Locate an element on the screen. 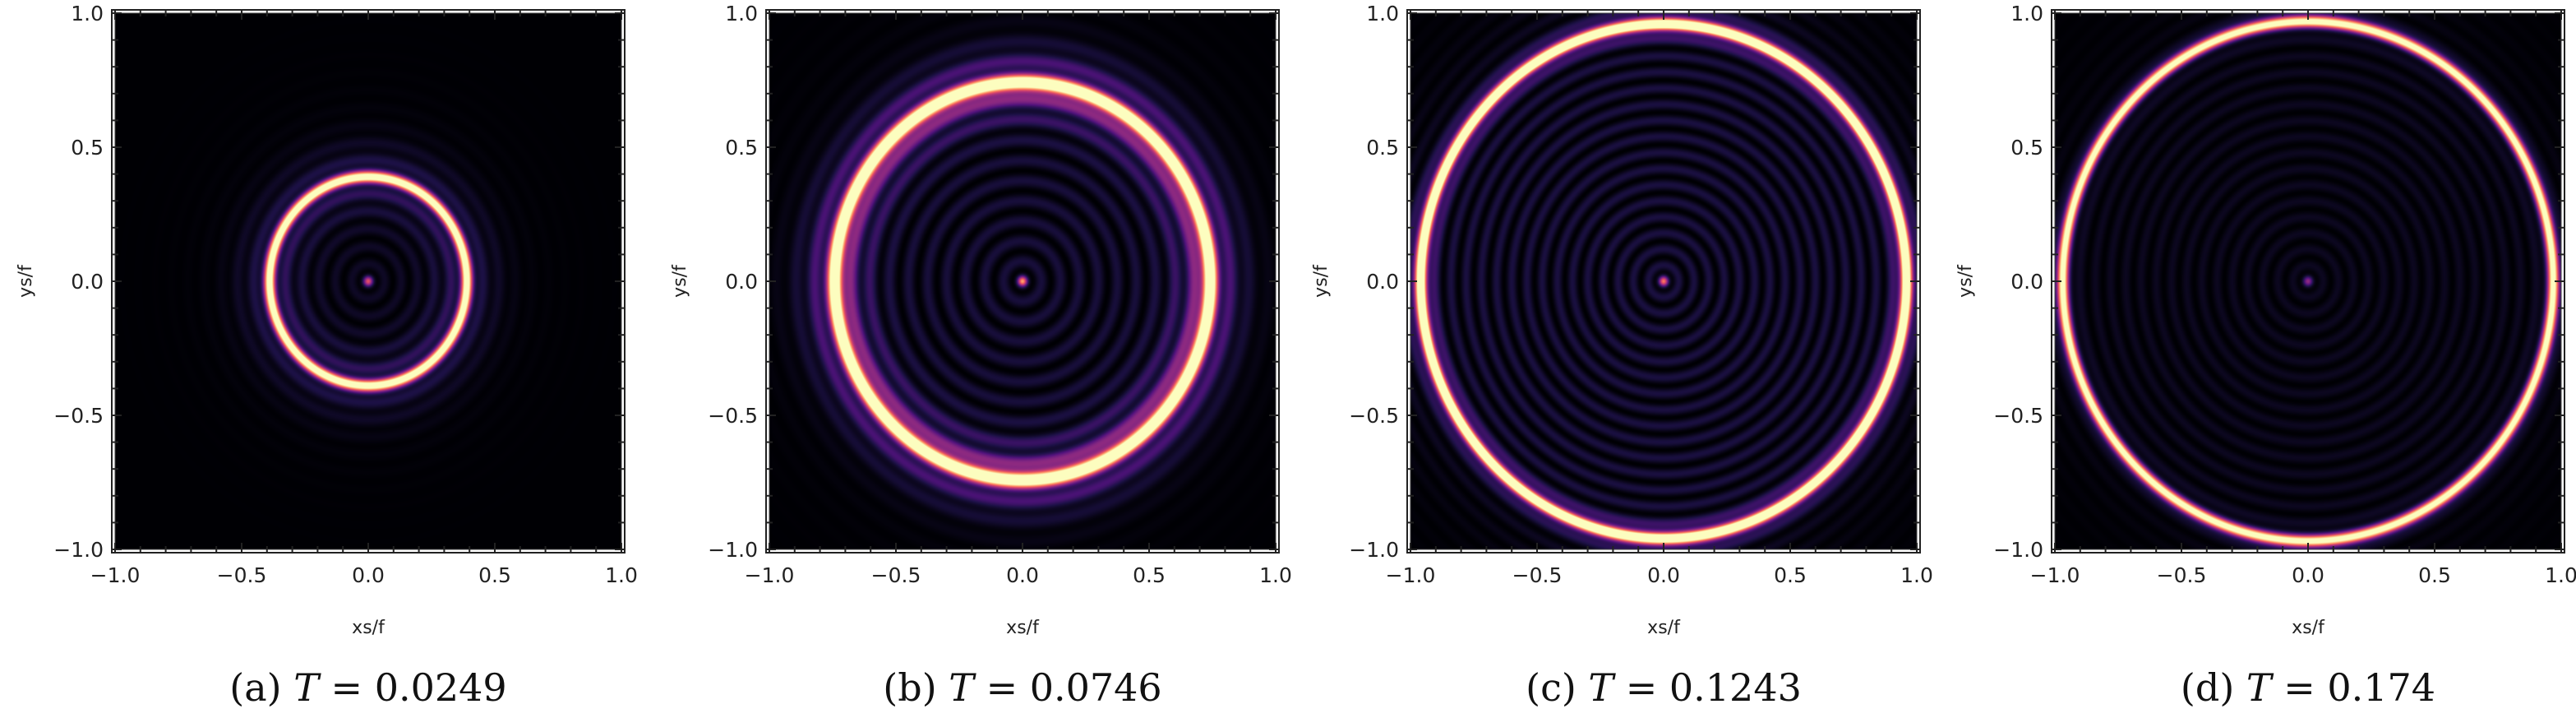  panel-caption: (a) T = 0.0249 is located at coordinates (368, 687).